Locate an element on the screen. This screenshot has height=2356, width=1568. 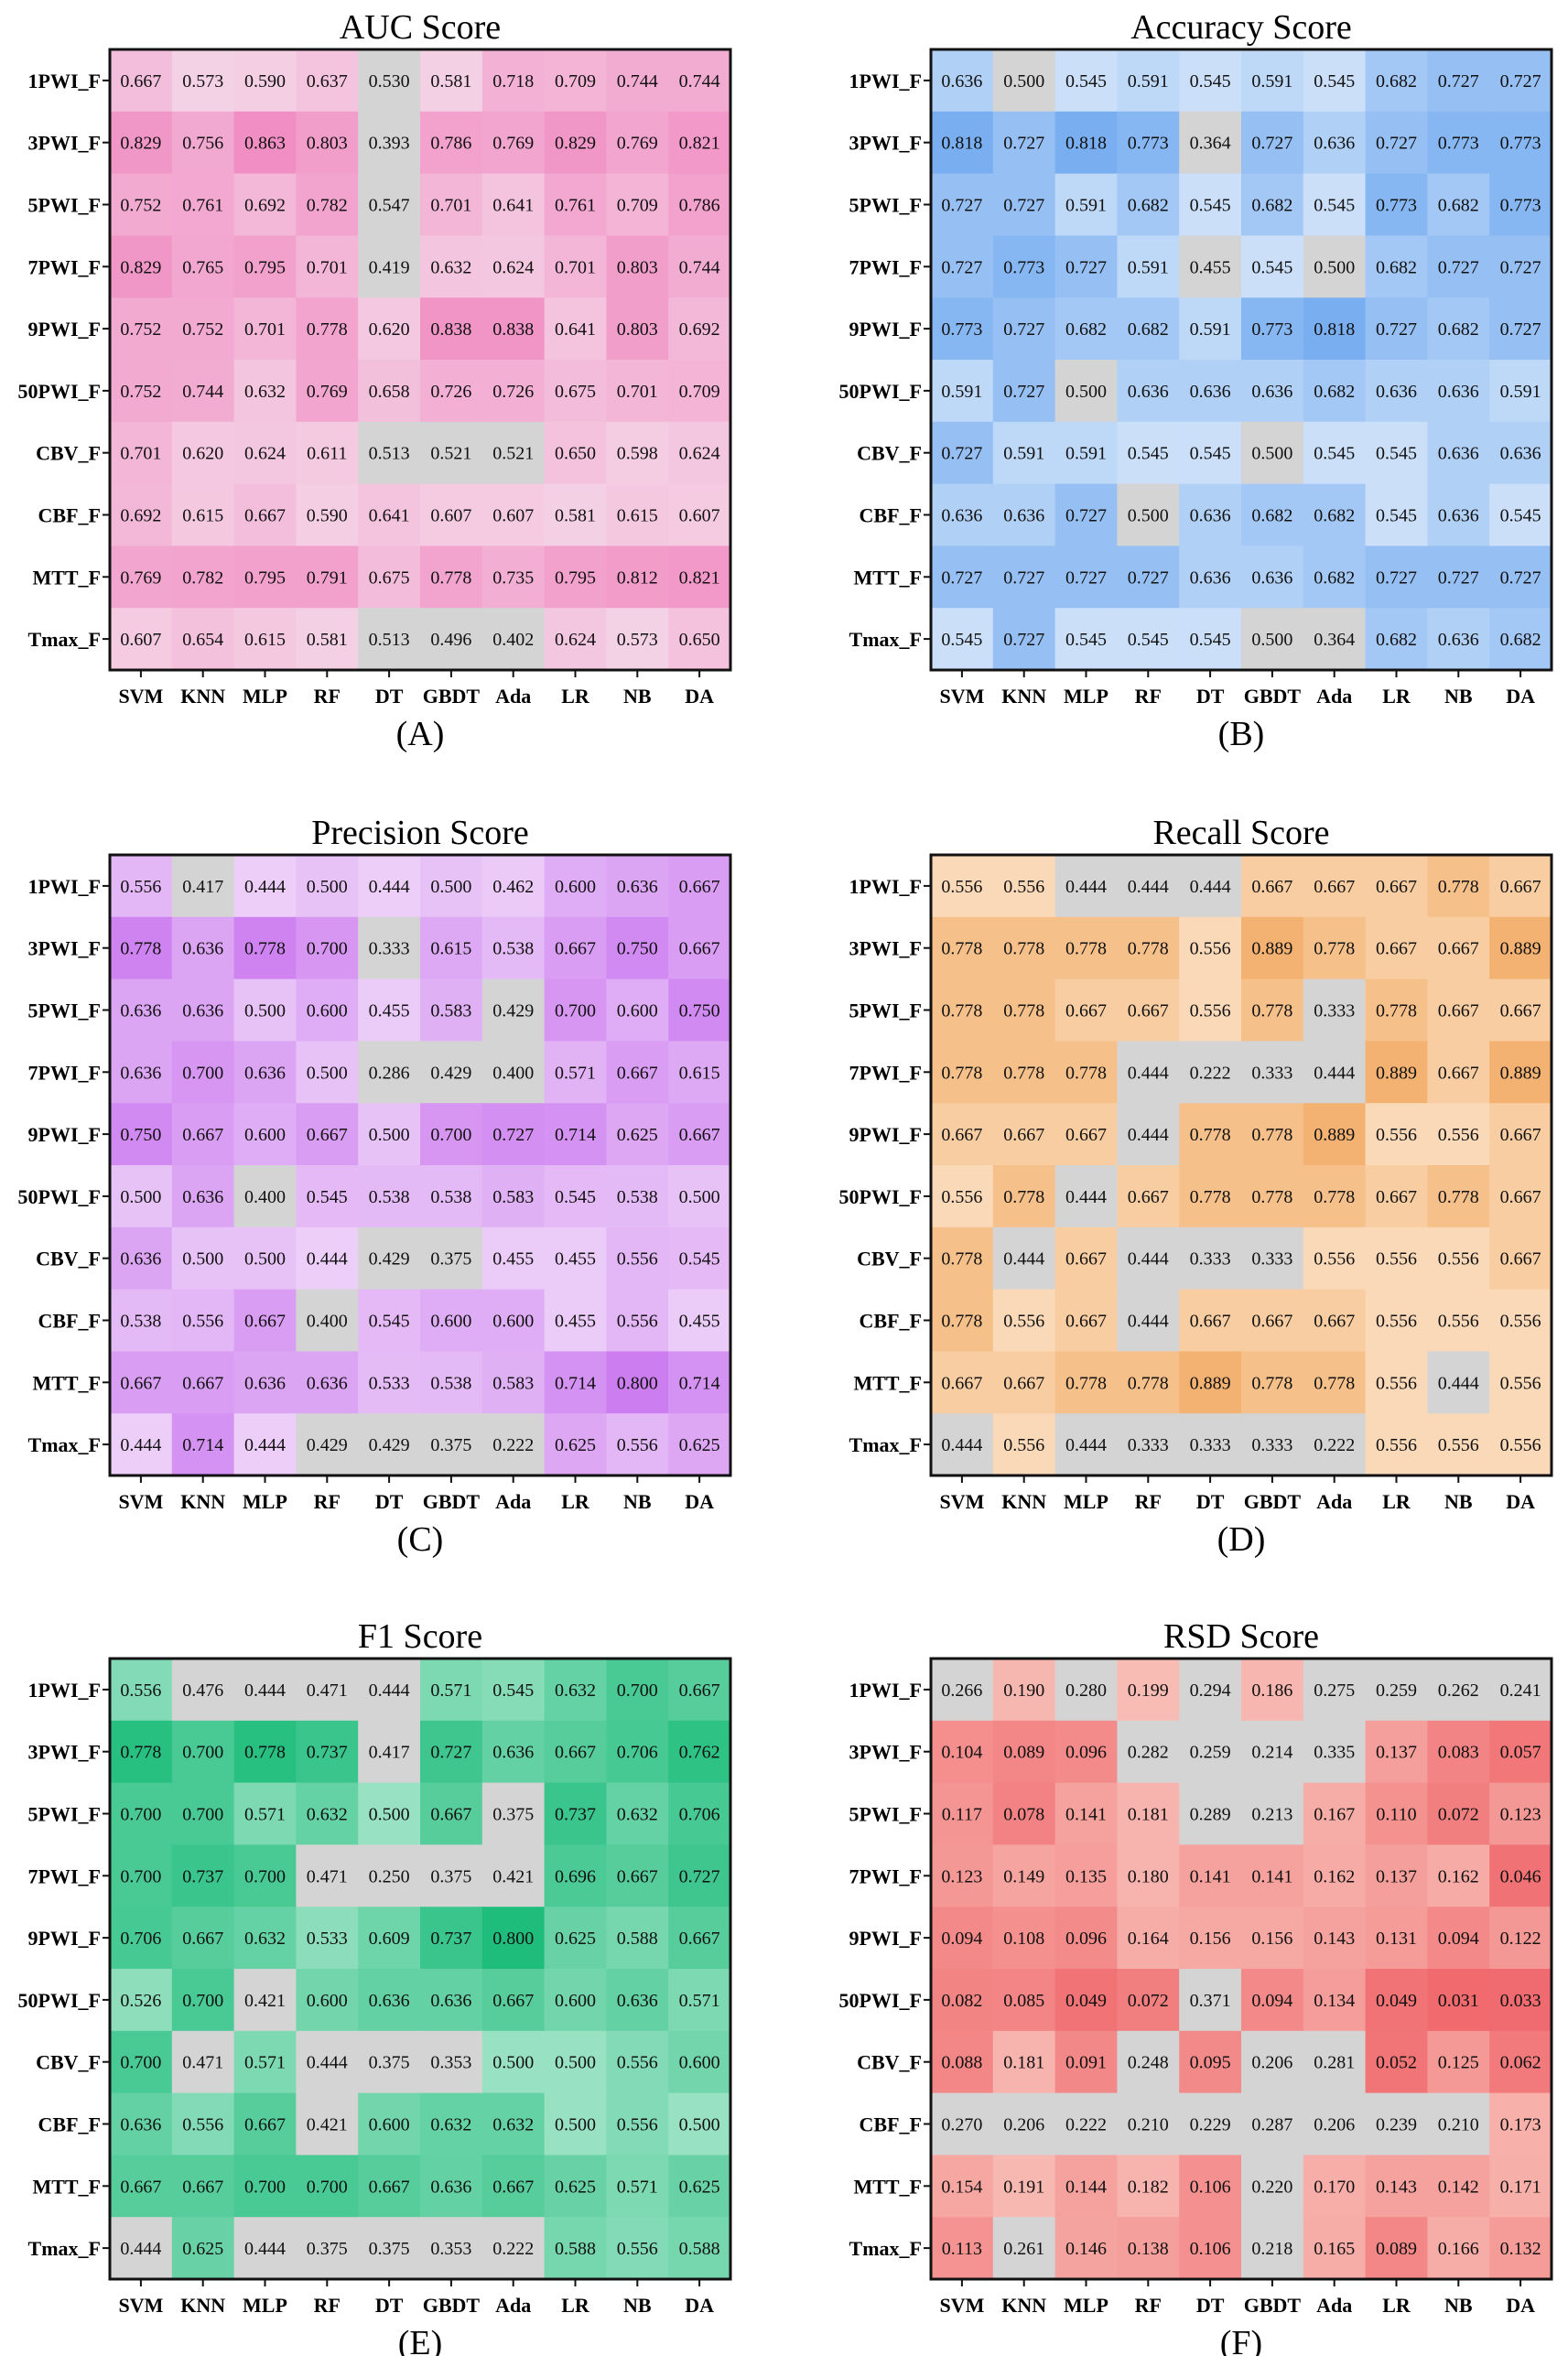
cell-value-label: 0.682 is located at coordinates (1458, 329).